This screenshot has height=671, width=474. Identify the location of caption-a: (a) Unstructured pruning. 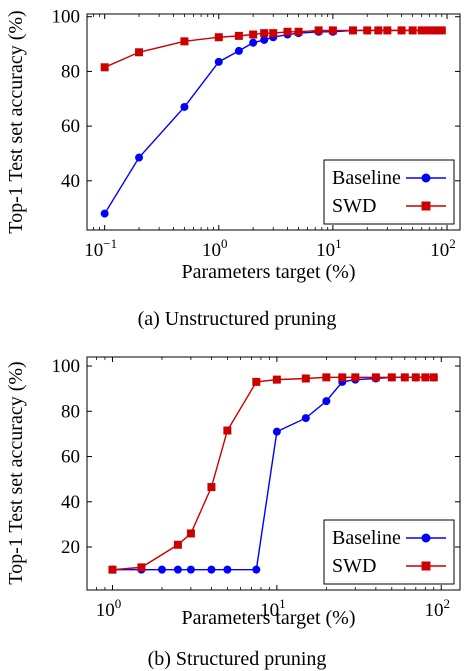
(237, 319).